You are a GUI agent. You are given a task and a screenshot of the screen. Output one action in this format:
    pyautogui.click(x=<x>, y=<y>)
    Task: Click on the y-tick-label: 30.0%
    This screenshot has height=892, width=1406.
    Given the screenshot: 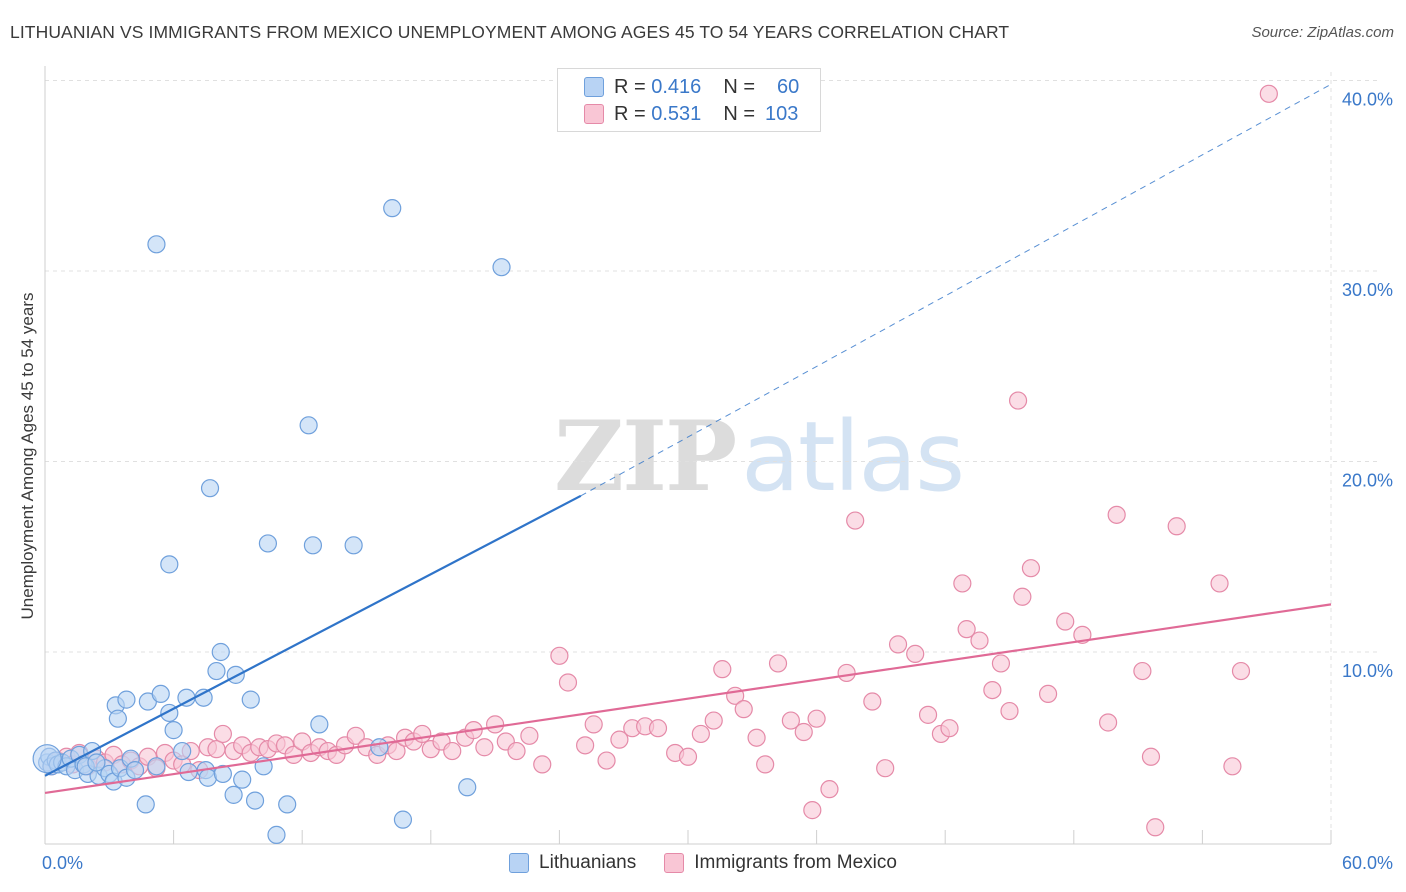 What is the action you would take?
    pyautogui.click(x=1367, y=290)
    